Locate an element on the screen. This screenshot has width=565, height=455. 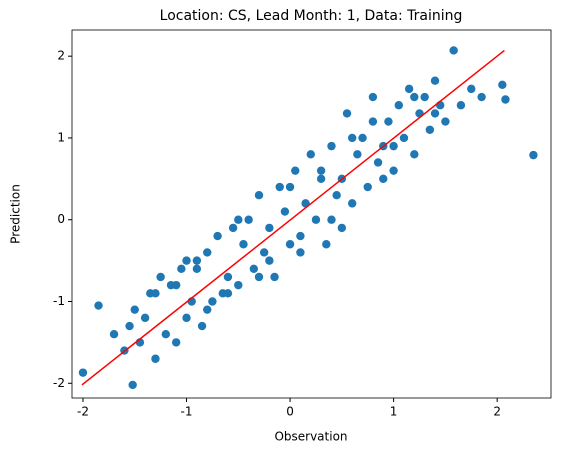
x-tick-label: 0 is located at coordinates (290, 412).